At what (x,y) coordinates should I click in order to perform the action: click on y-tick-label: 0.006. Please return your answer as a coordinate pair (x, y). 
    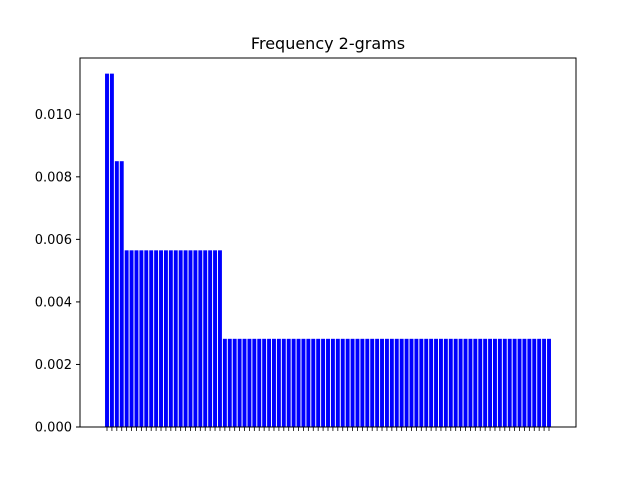
    Looking at the image, I should click on (53, 240).